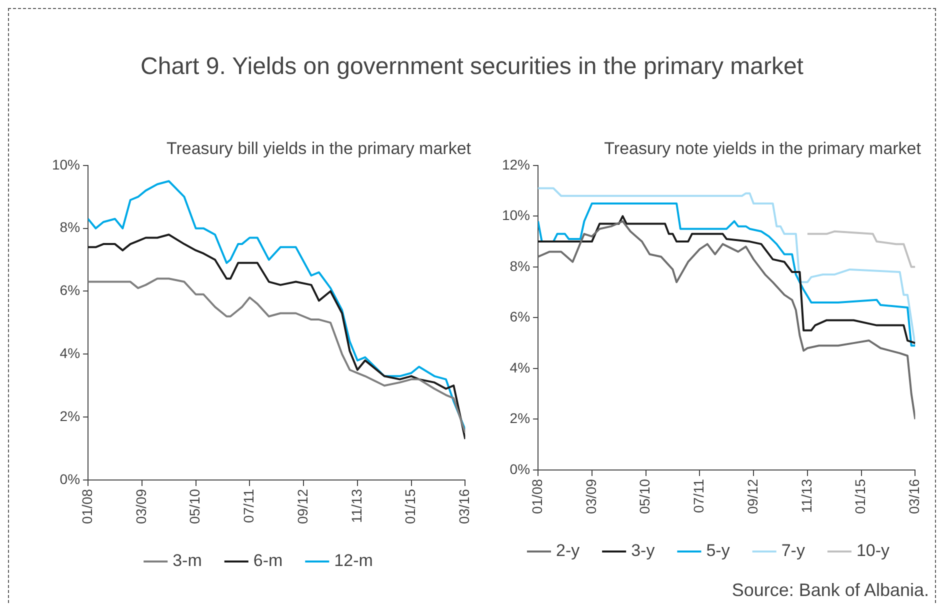  I want to click on legend-label: 3-m, so click(187, 560).